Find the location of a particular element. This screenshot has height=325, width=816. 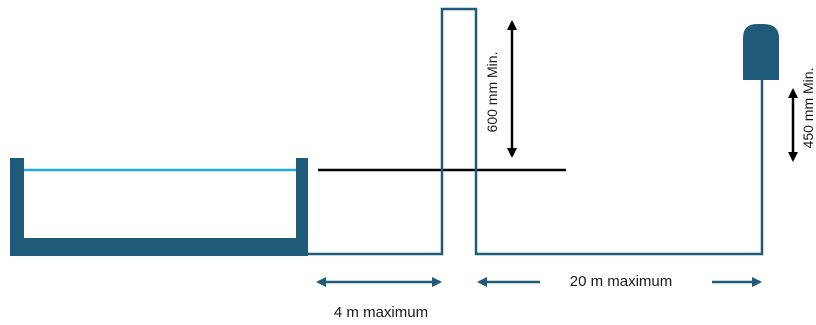

horizontal-limit-1-label: 4 m maximum is located at coordinates (381, 312).